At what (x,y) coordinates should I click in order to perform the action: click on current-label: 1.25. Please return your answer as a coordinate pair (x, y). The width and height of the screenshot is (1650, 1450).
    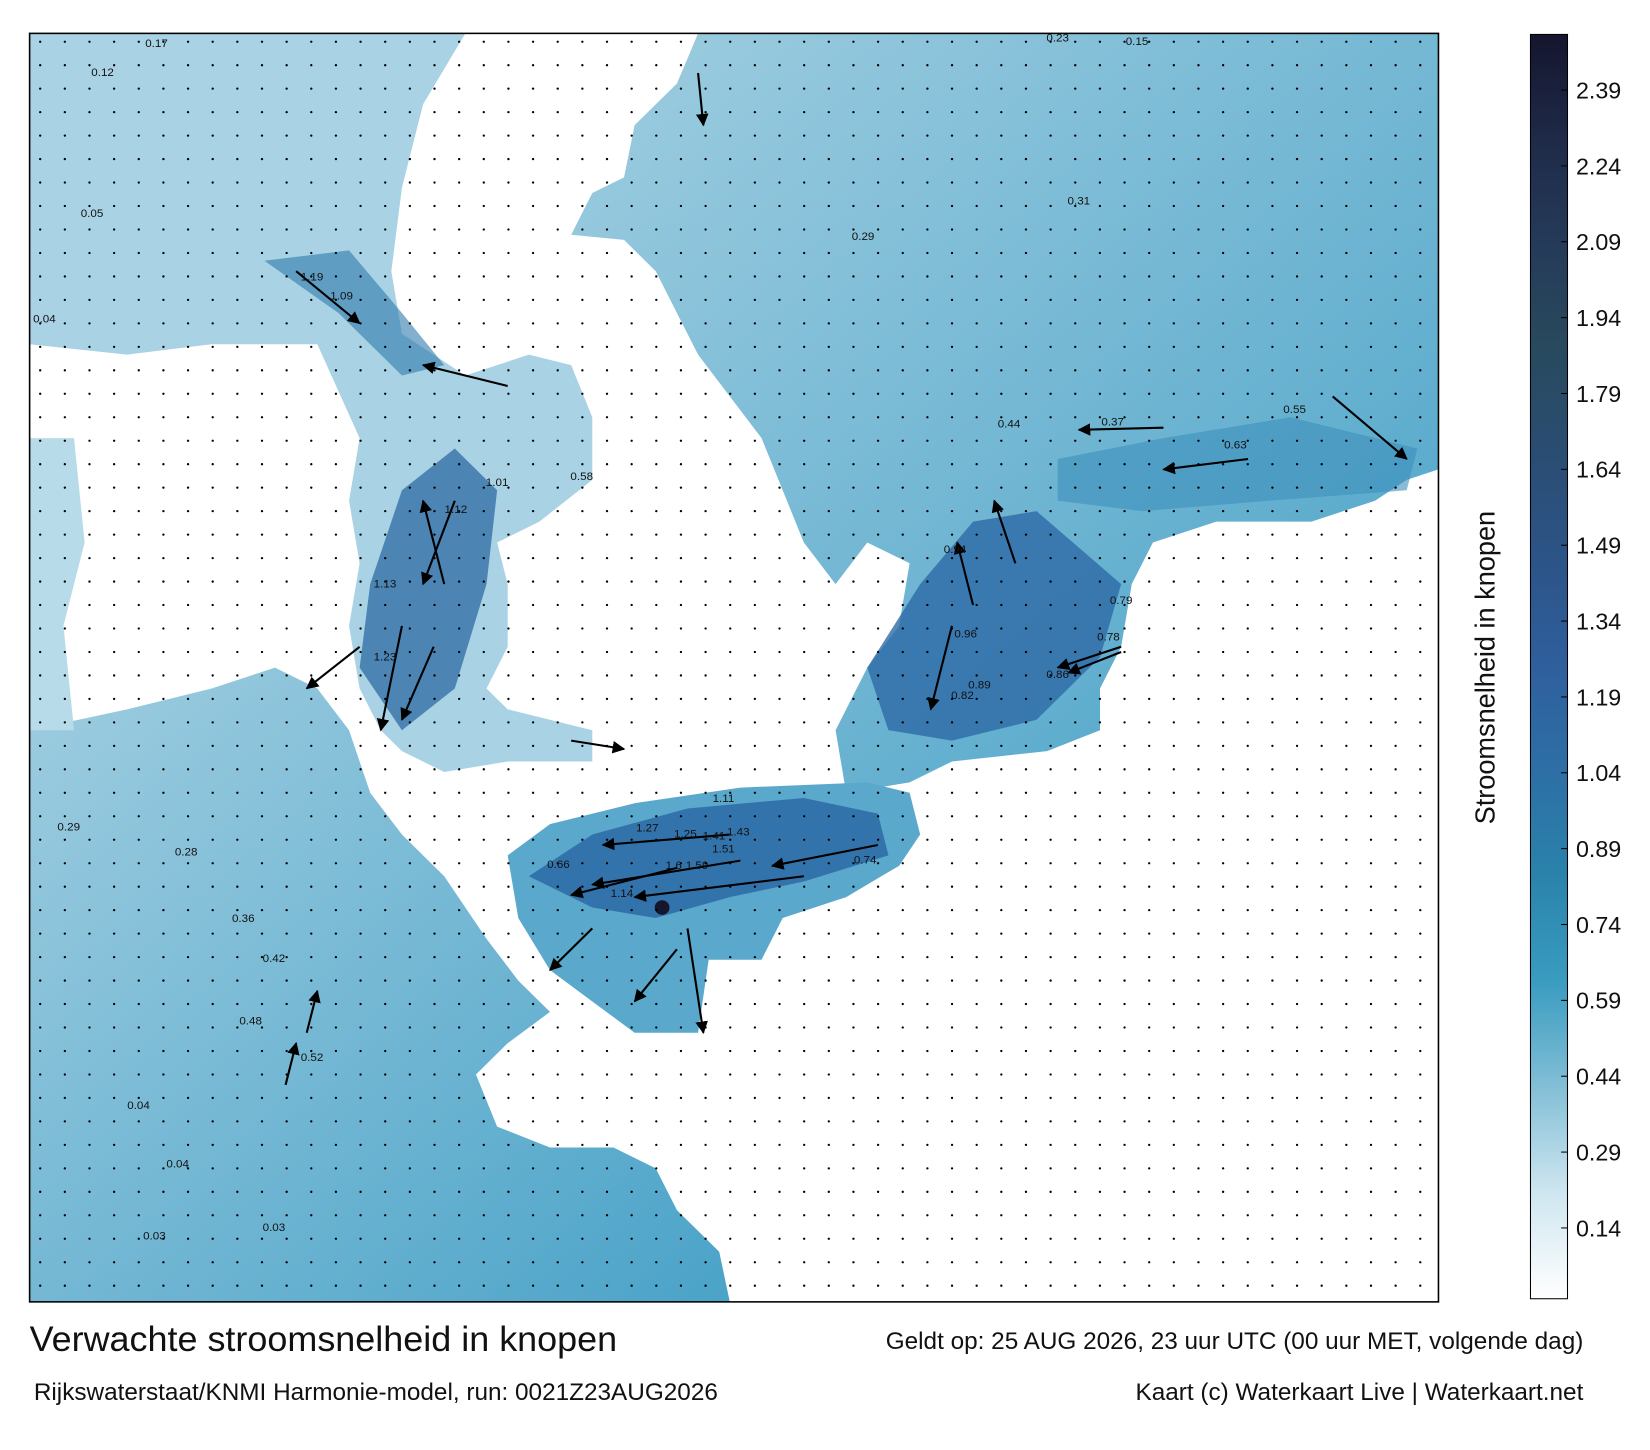
    Looking at the image, I should click on (685, 835).